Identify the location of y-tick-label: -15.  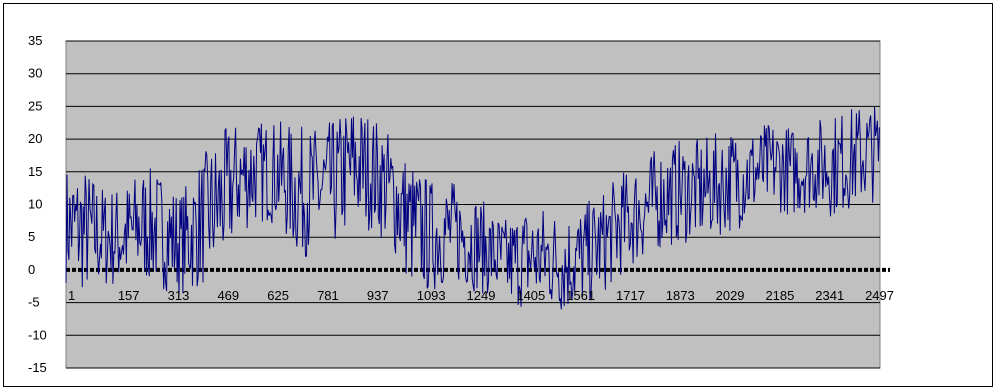
(37, 367).